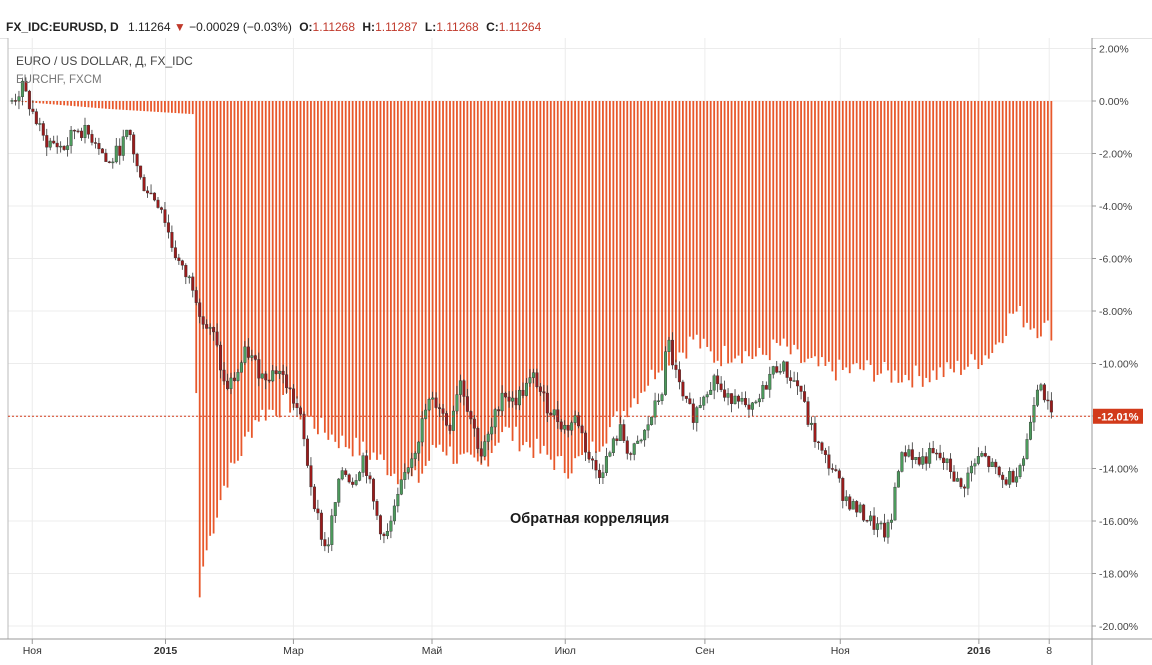 The height and width of the screenshot is (665, 1152). Describe the element at coordinates (59, 80) in the screenshot. I see `chart-subtitle: EURCHF, FXCM` at that location.